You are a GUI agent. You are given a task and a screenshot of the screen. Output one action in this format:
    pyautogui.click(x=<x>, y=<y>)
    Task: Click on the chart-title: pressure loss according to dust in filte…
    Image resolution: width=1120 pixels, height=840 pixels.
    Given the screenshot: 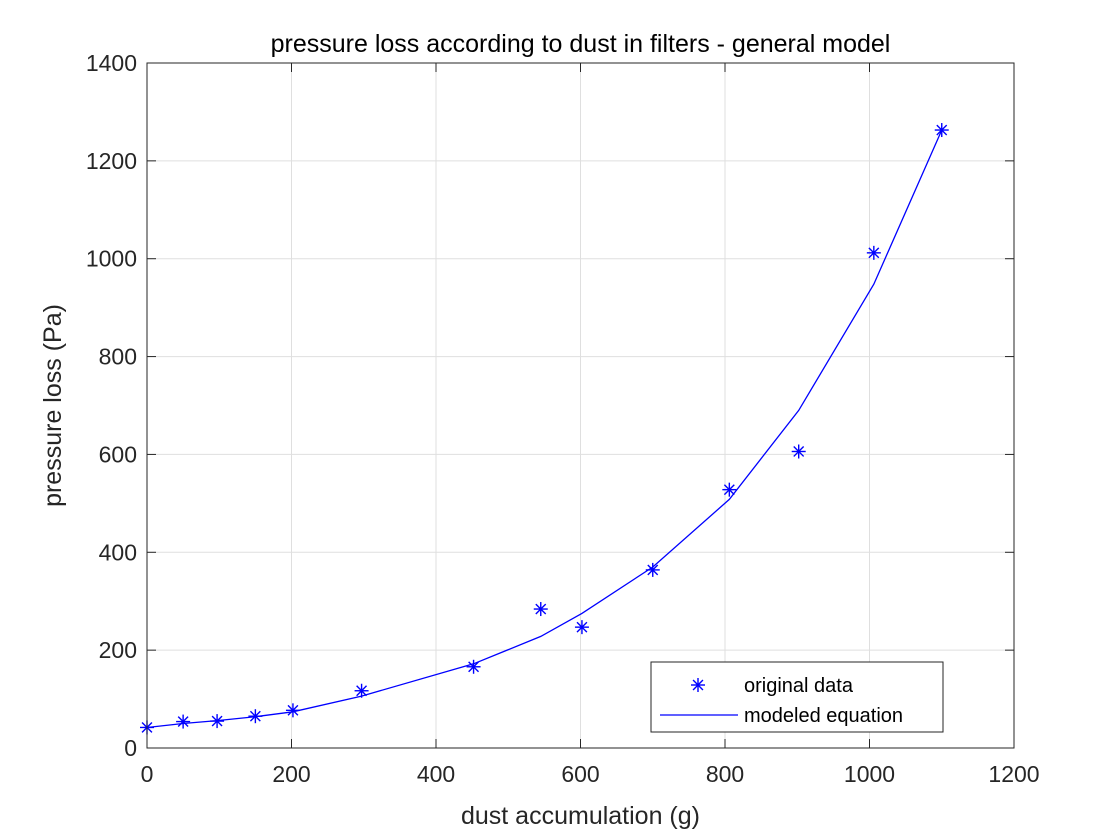 What is the action you would take?
    pyautogui.click(x=581, y=44)
    